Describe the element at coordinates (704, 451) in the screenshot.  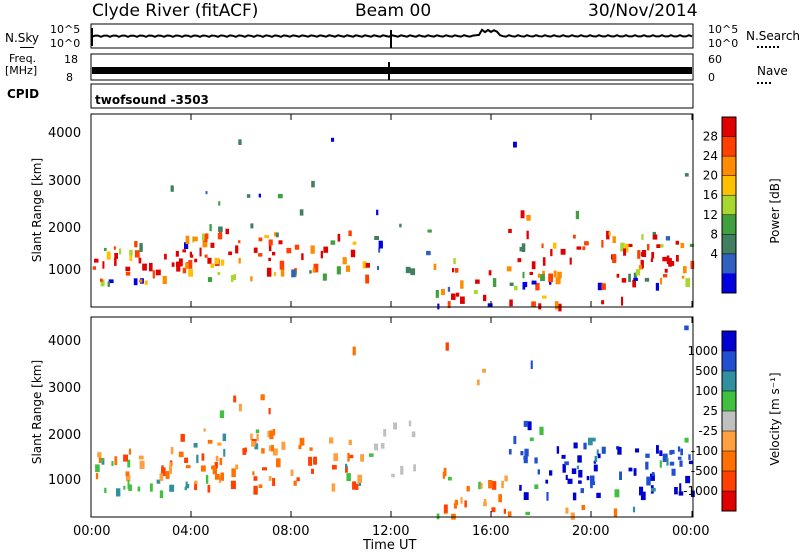
I see `velocity-colorbar-tick-label: -100` at that location.